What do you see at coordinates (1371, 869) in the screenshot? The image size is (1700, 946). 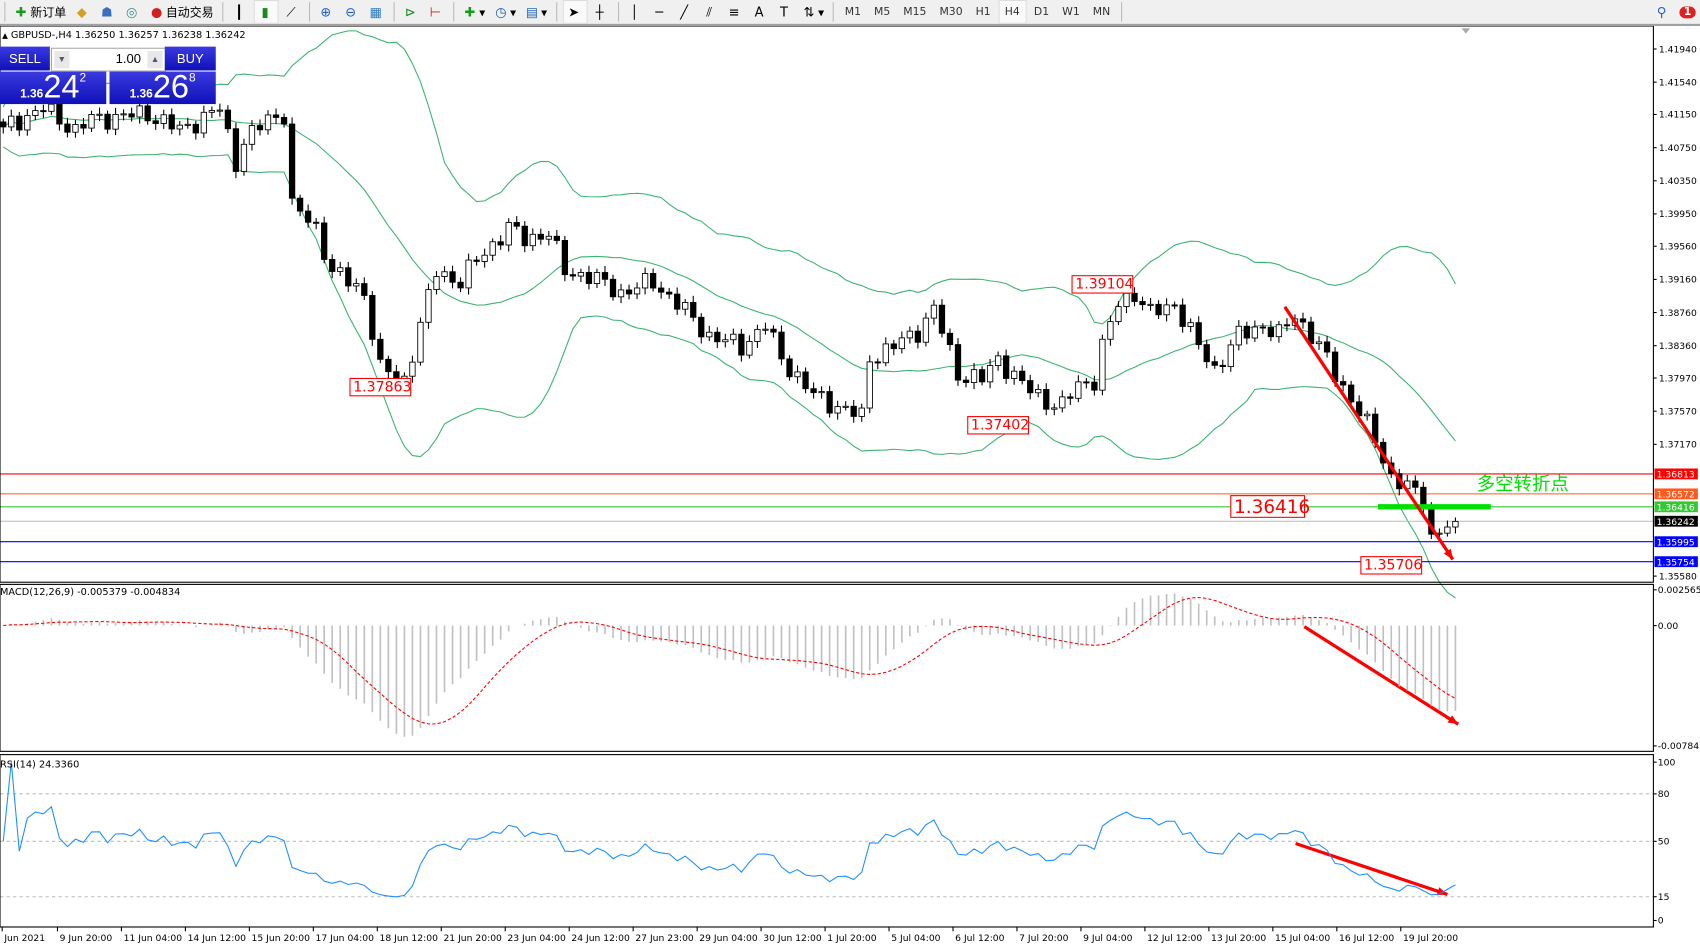 I see `rsi-trend-arrow` at bounding box center [1371, 869].